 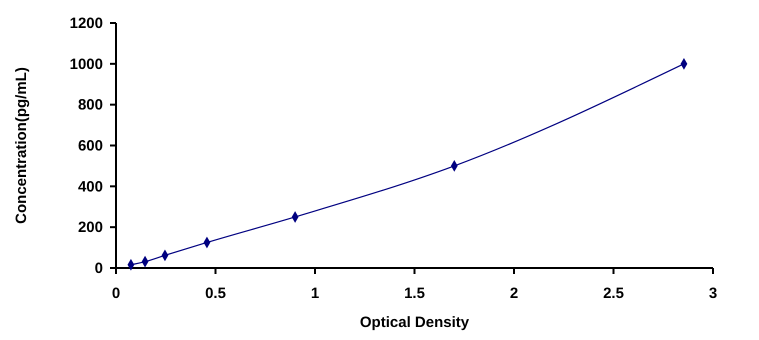 What do you see at coordinates (90, 187) in the screenshot?
I see `y-tick-label: 400` at bounding box center [90, 187].